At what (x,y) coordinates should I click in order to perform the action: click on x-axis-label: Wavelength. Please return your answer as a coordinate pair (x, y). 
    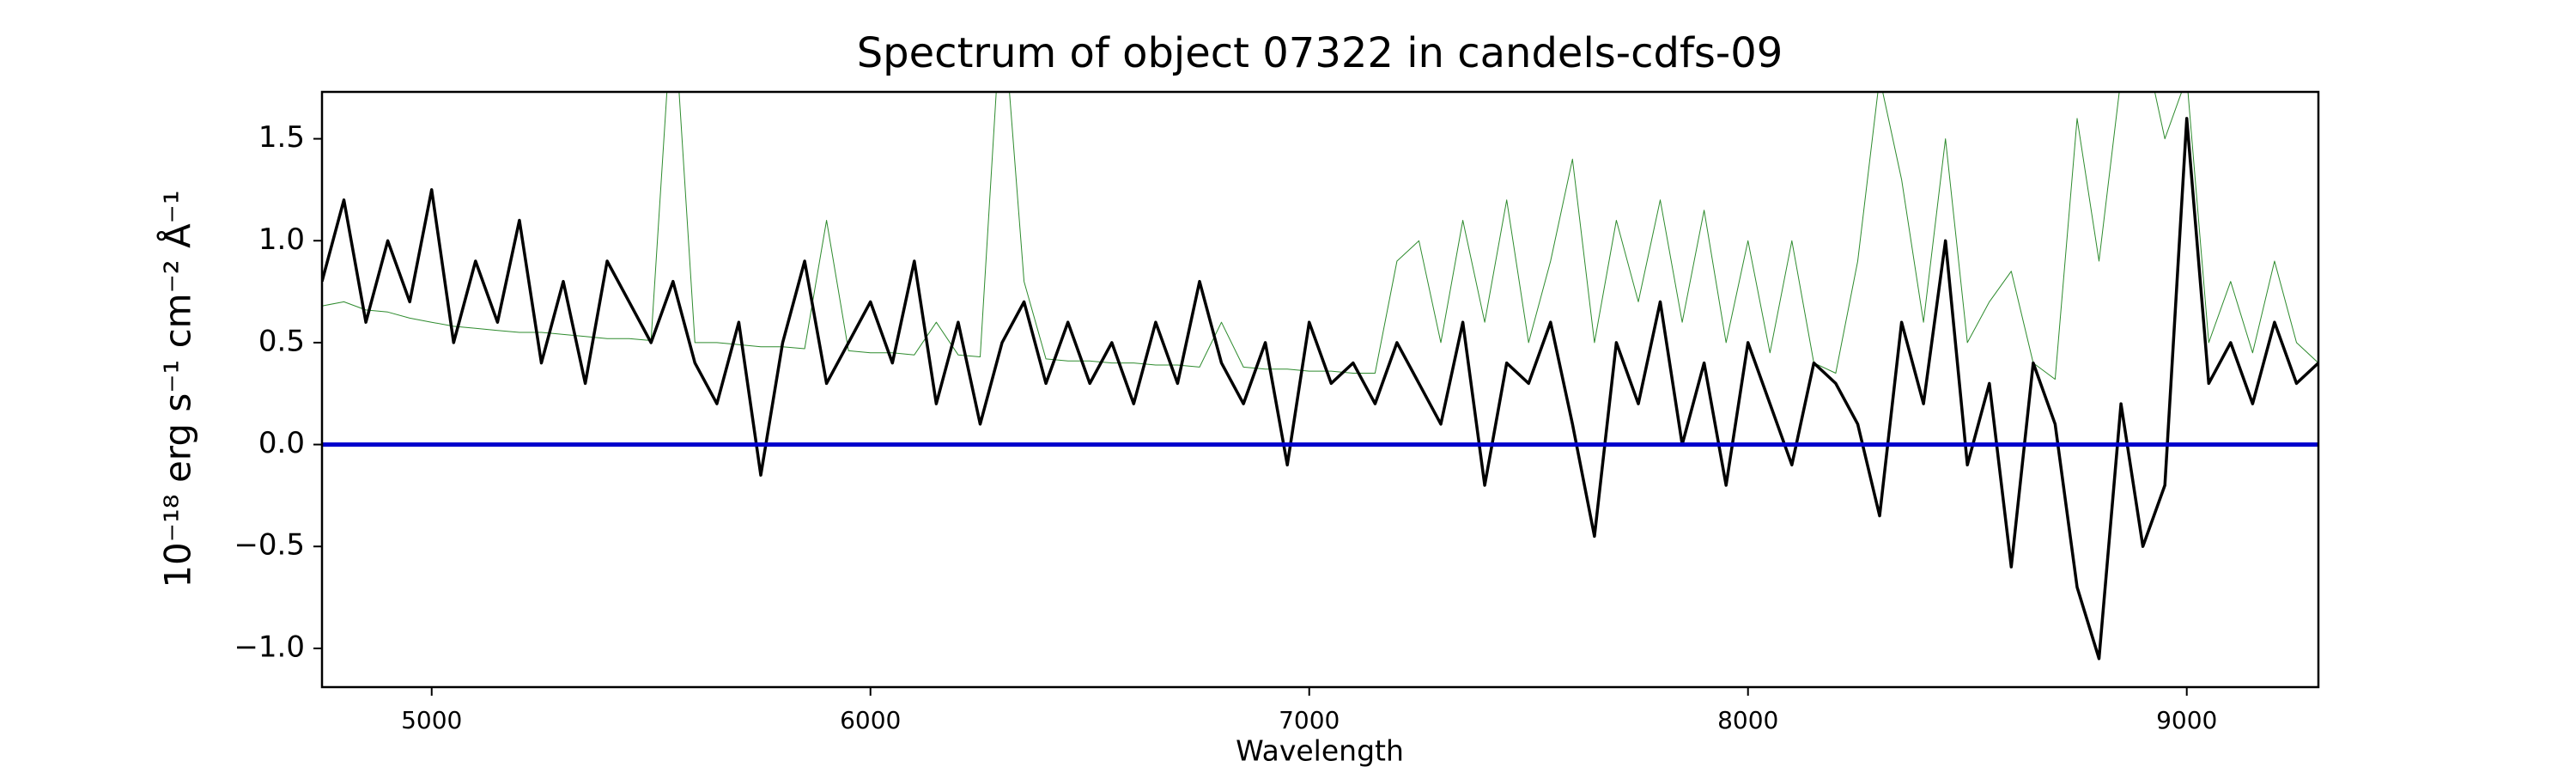
    Looking at the image, I should click on (1320, 751).